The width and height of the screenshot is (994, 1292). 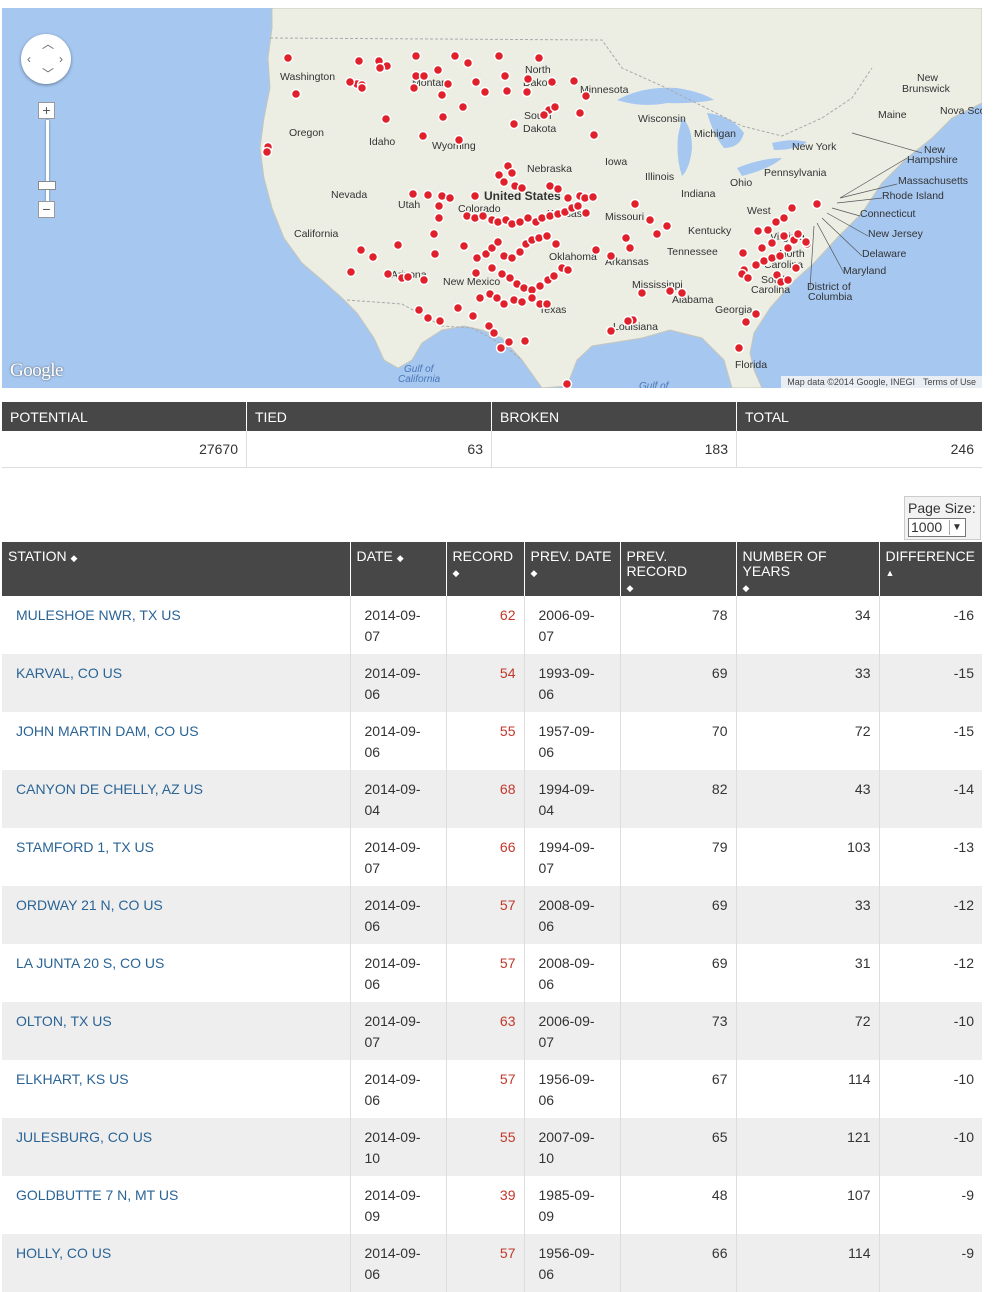 What do you see at coordinates (48, 74) in the screenshot?
I see `pan-down-icon: ﹀` at bounding box center [48, 74].